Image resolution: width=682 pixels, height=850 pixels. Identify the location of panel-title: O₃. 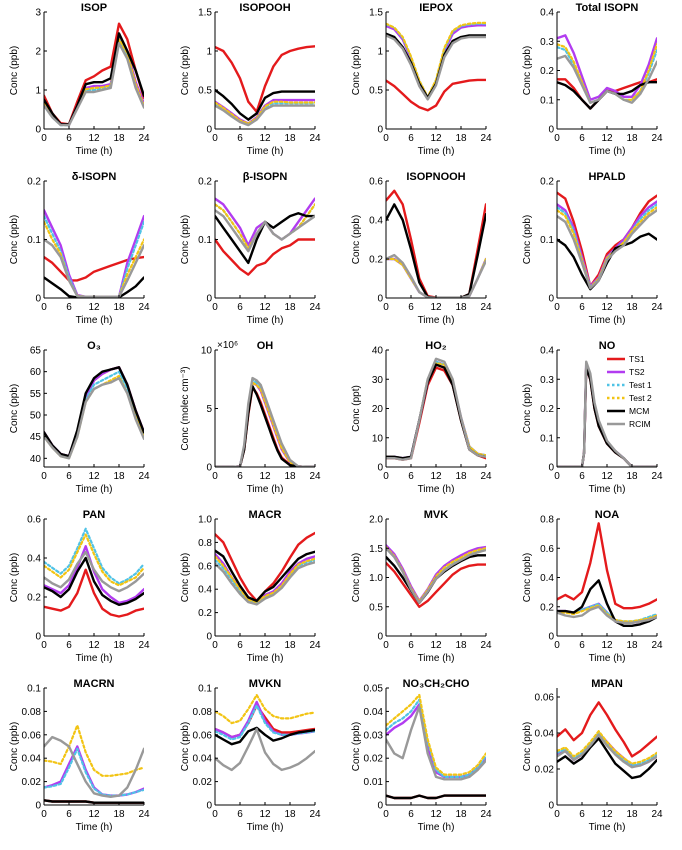
(94, 346).